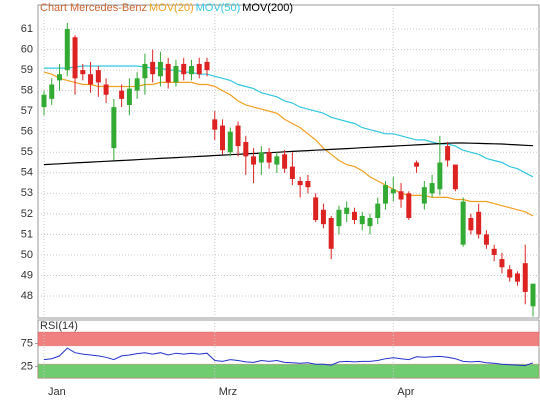 This screenshot has width=540, height=405. Describe the element at coordinates (59, 326) in the screenshot. I see `rsi-title: RSI(14)` at that location.